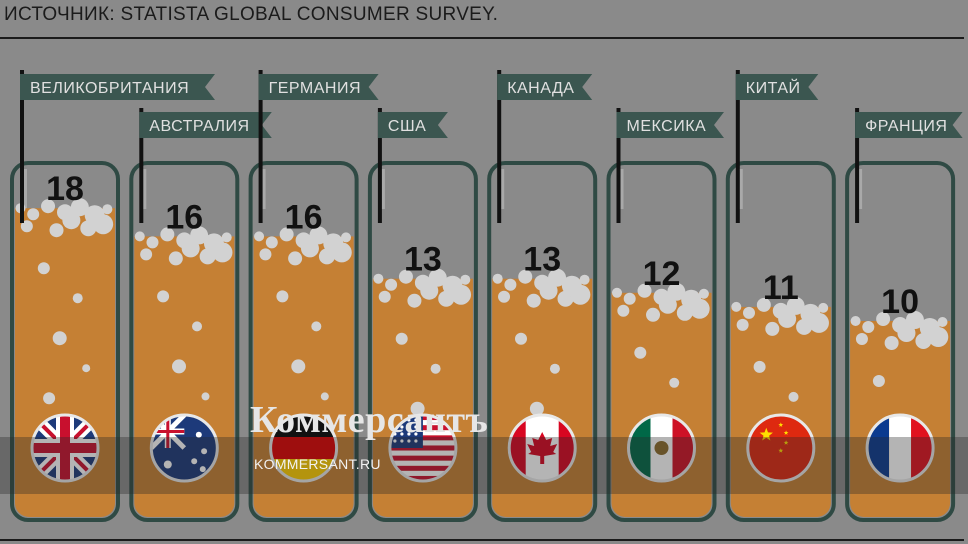  What do you see at coordinates (304, 217) in the screenshot?
I see `value-label: 16` at bounding box center [304, 217].